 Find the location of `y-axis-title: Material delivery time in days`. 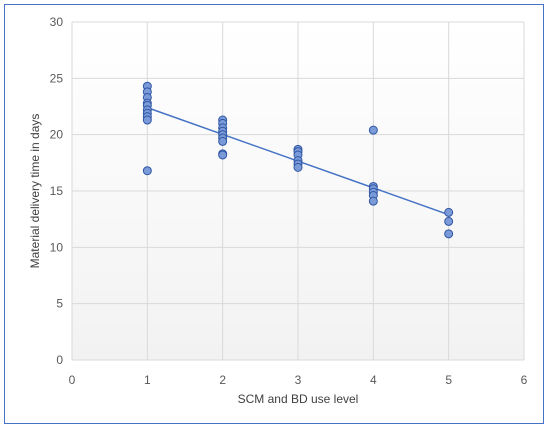

y-axis-title: Material delivery time in days is located at coordinates (35, 191).